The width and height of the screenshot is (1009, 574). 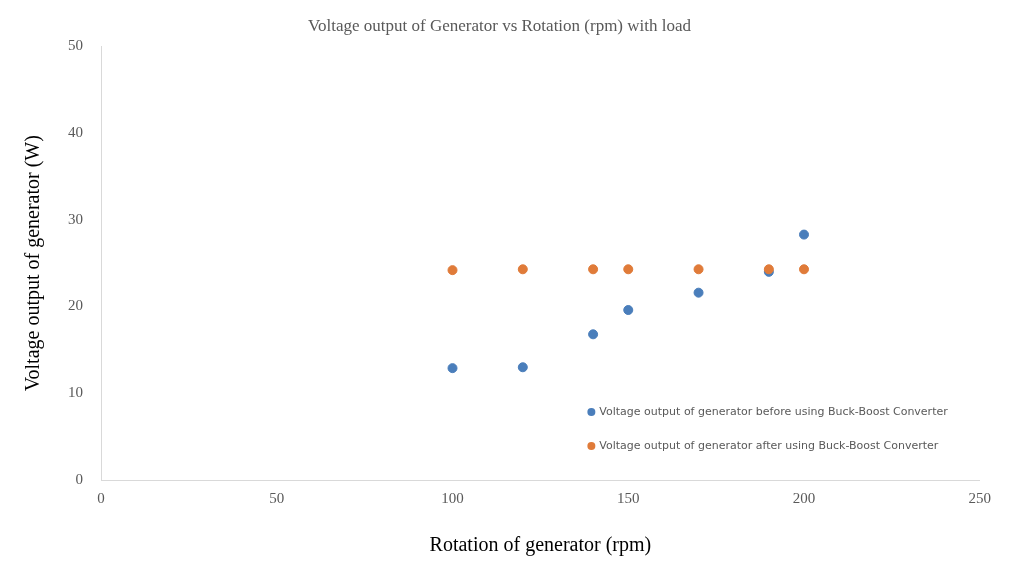 I want to click on y-axis-title: Voltage output of generator (W), so click(x=33, y=263).